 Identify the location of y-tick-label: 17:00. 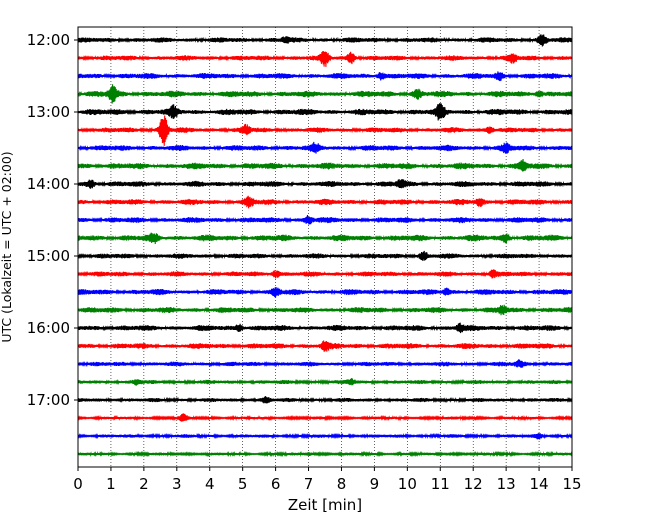
(48, 400).